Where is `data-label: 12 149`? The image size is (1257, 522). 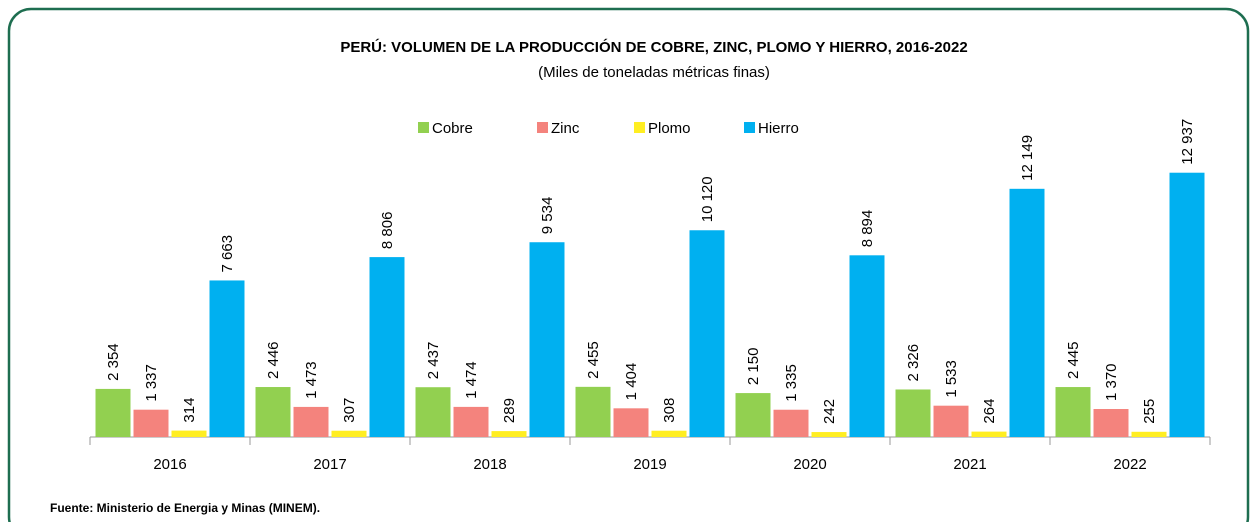 data-label: 12 149 is located at coordinates (1027, 158).